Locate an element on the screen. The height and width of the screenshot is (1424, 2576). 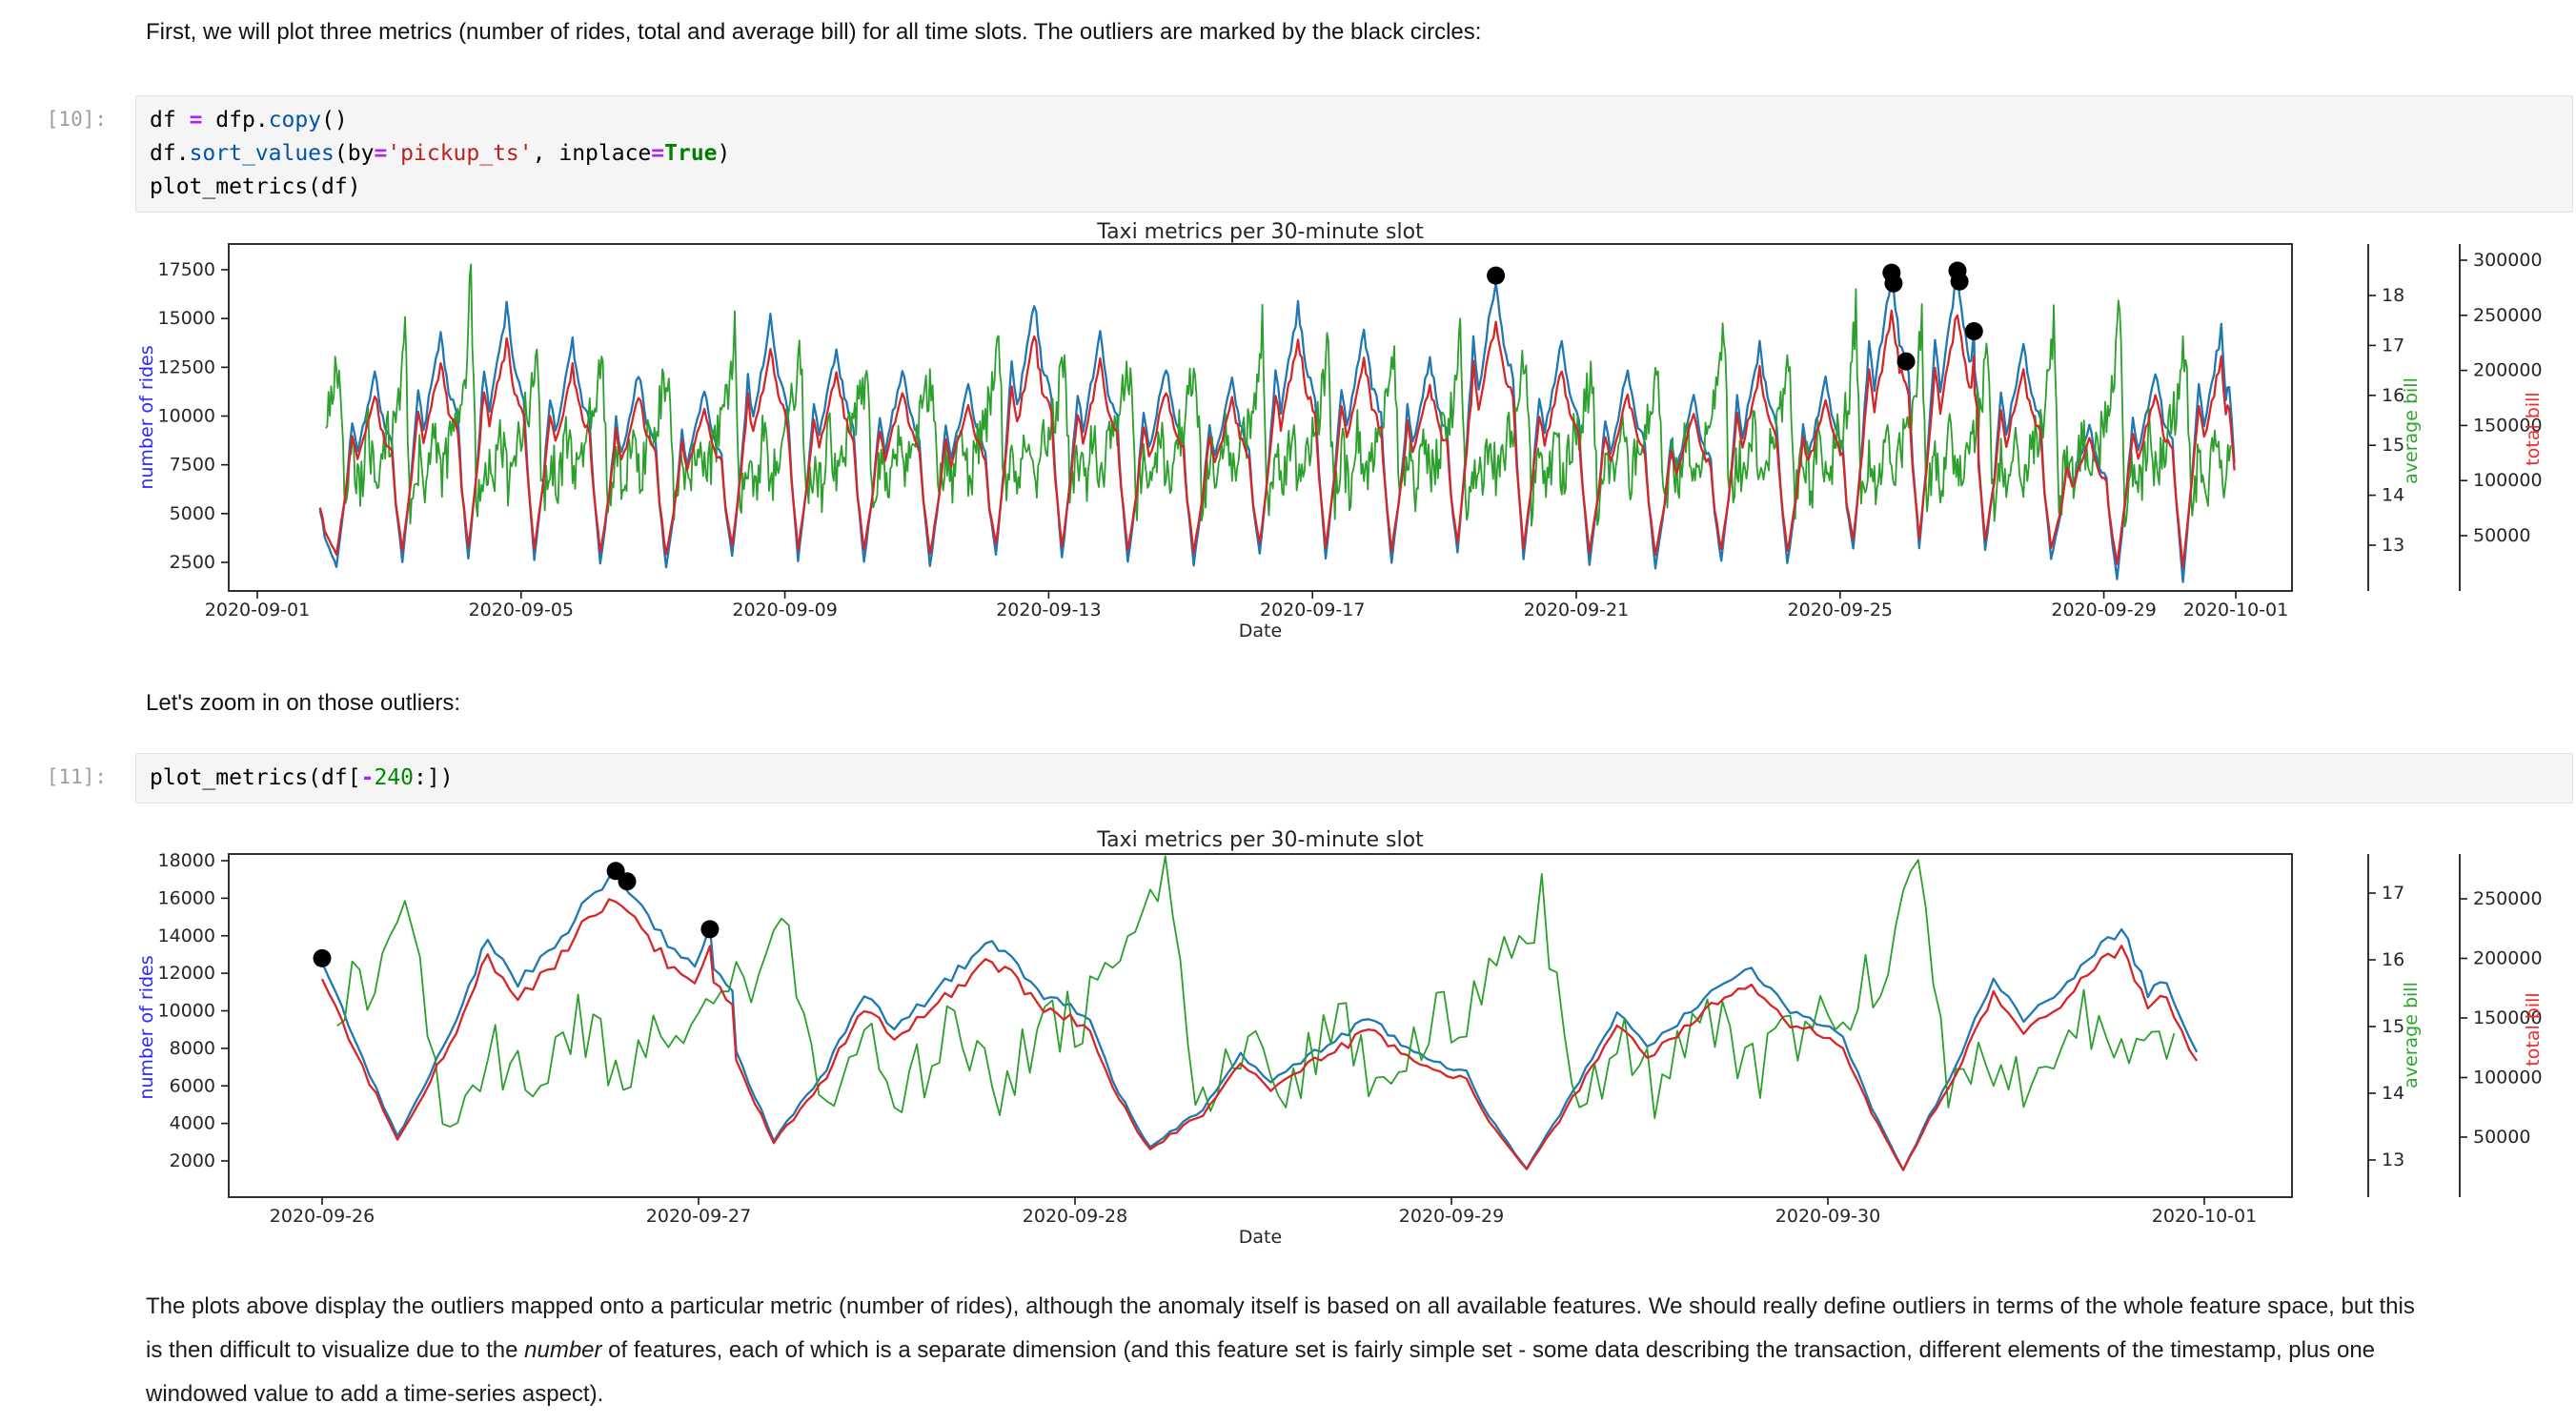
series-average-bill-line is located at coordinates (1256, 991).